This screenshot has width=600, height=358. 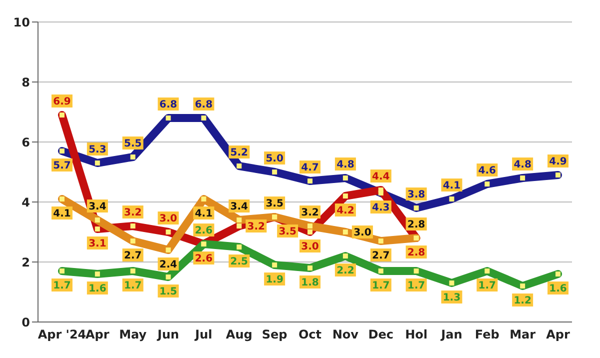 I want to click on x-tick-label: Nov, so click(x=345, y=335).